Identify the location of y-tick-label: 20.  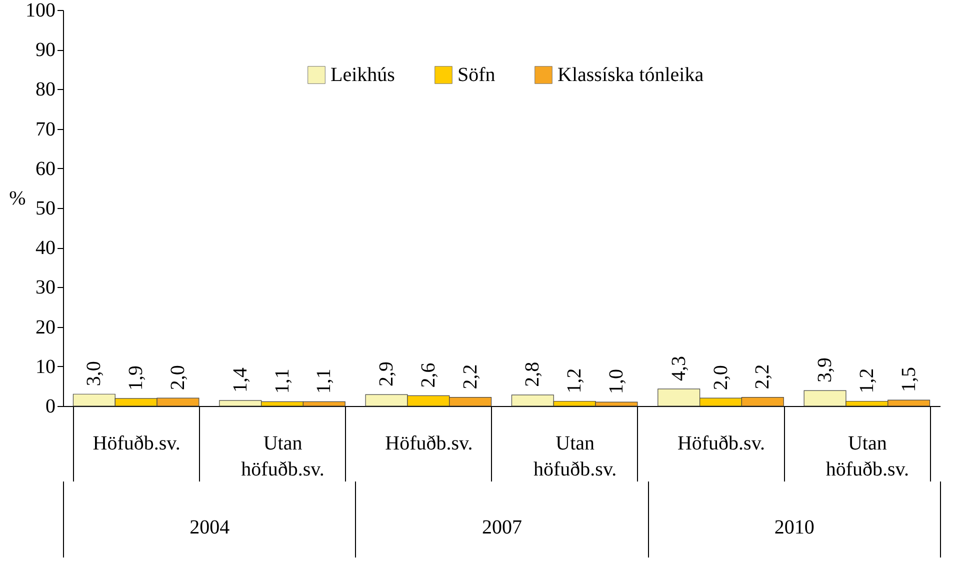
(46, 327).